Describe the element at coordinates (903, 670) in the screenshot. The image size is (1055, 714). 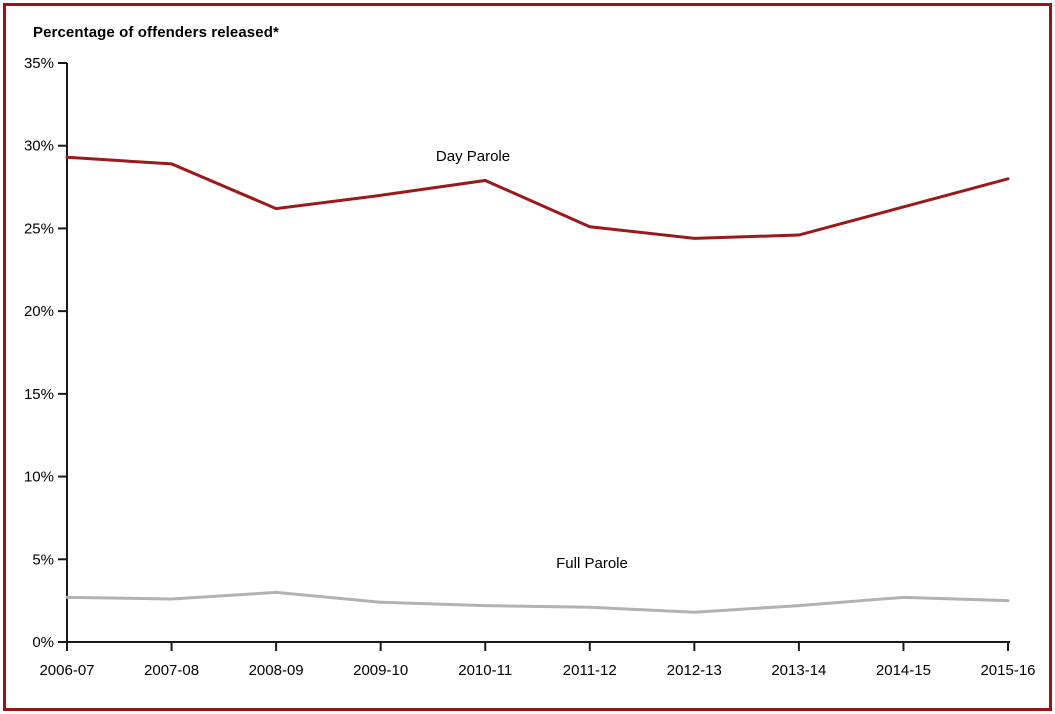
I see `x-tick-label: 2014-15` at that location.